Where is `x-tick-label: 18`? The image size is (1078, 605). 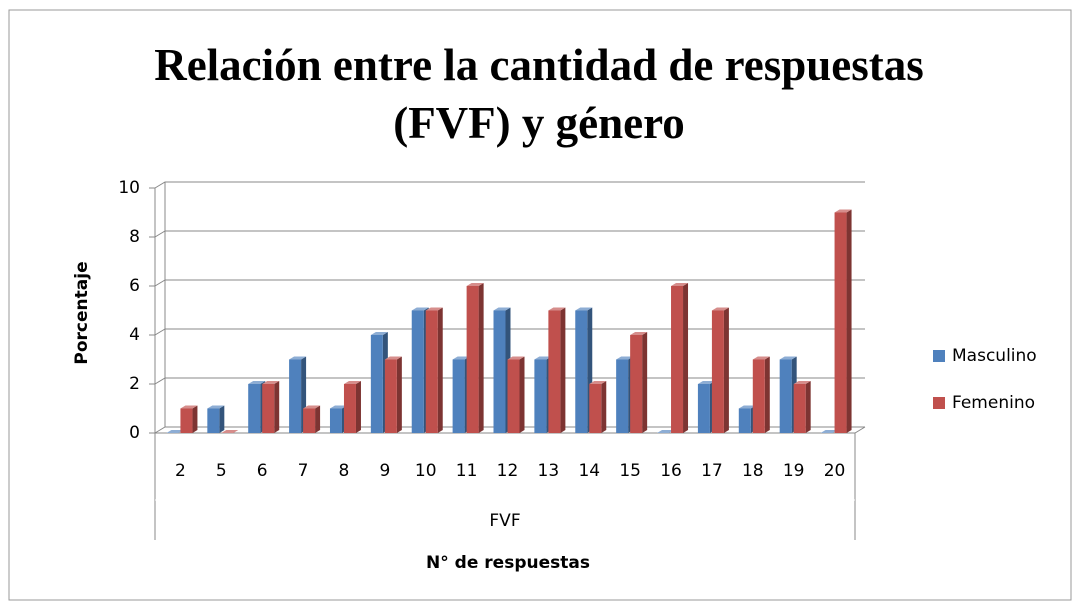 x-tick-label: 18 is located at coordinates (753, 471).